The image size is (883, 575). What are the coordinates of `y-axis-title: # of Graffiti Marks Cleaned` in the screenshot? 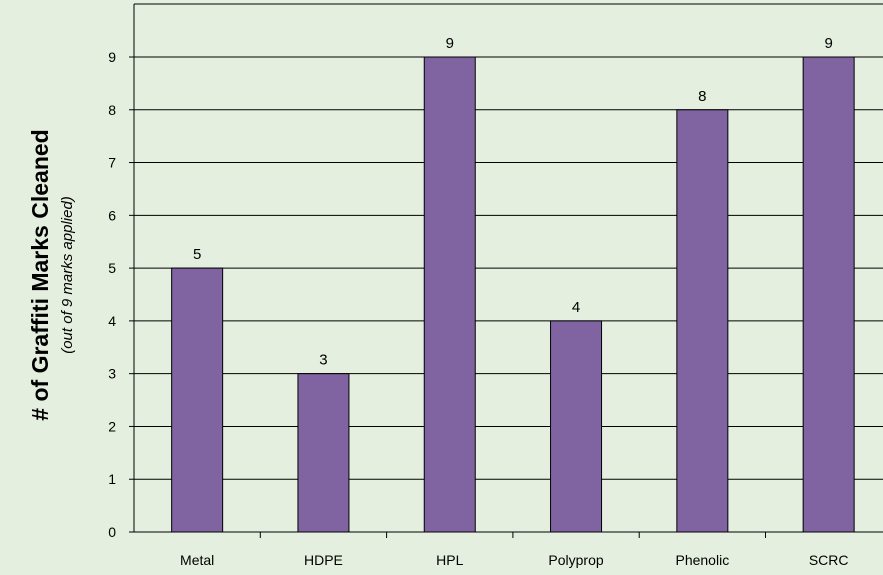 It's located at (40, 274).